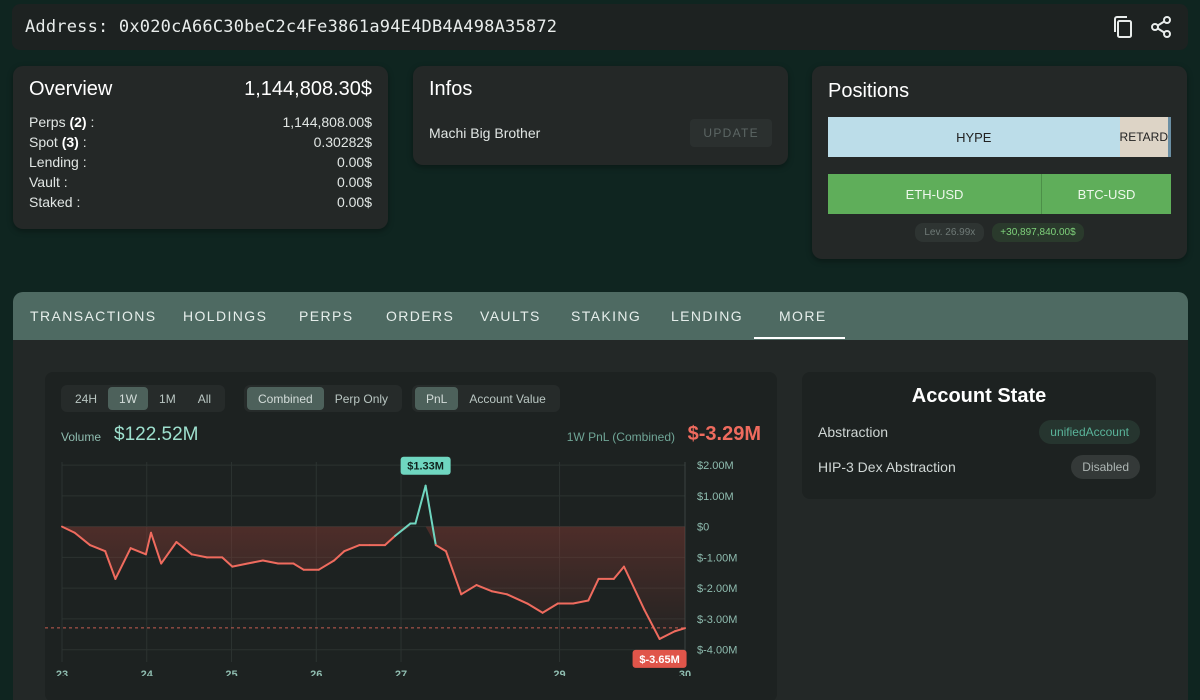 This screenshot has width=1200, height=700. What do you see at coordinates (361, 398) in the screenshot?
I see `mode-perp-only: Perp Only` at bounding box center [361, 398].